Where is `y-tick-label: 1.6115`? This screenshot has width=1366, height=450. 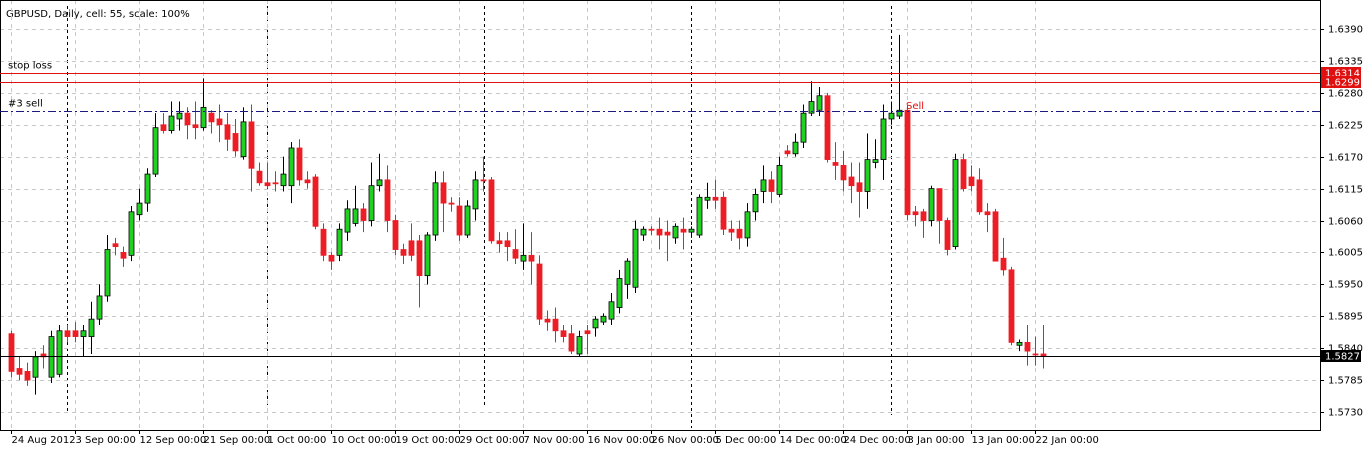
y-tick-label: 1.6115 is located at coordinates (1345, 190).